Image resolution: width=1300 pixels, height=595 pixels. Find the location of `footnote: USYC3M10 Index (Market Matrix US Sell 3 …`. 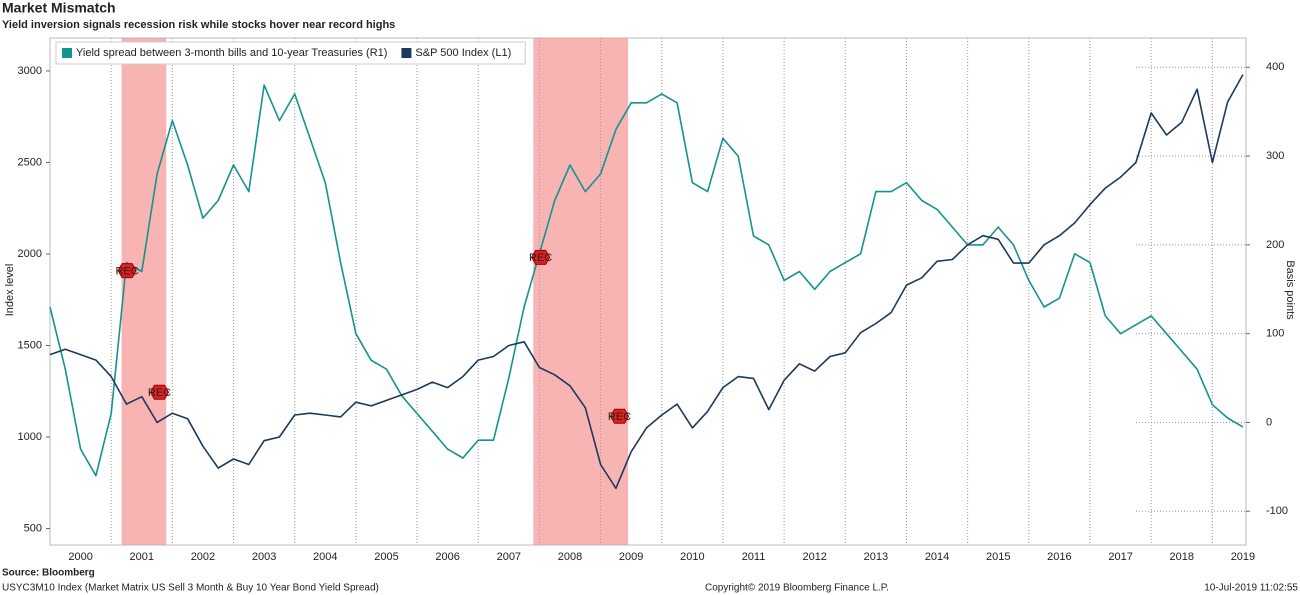

footnote: USYC3M10 Index (Market Matrix US Sell 3 … is located at coordinates (190, 588).